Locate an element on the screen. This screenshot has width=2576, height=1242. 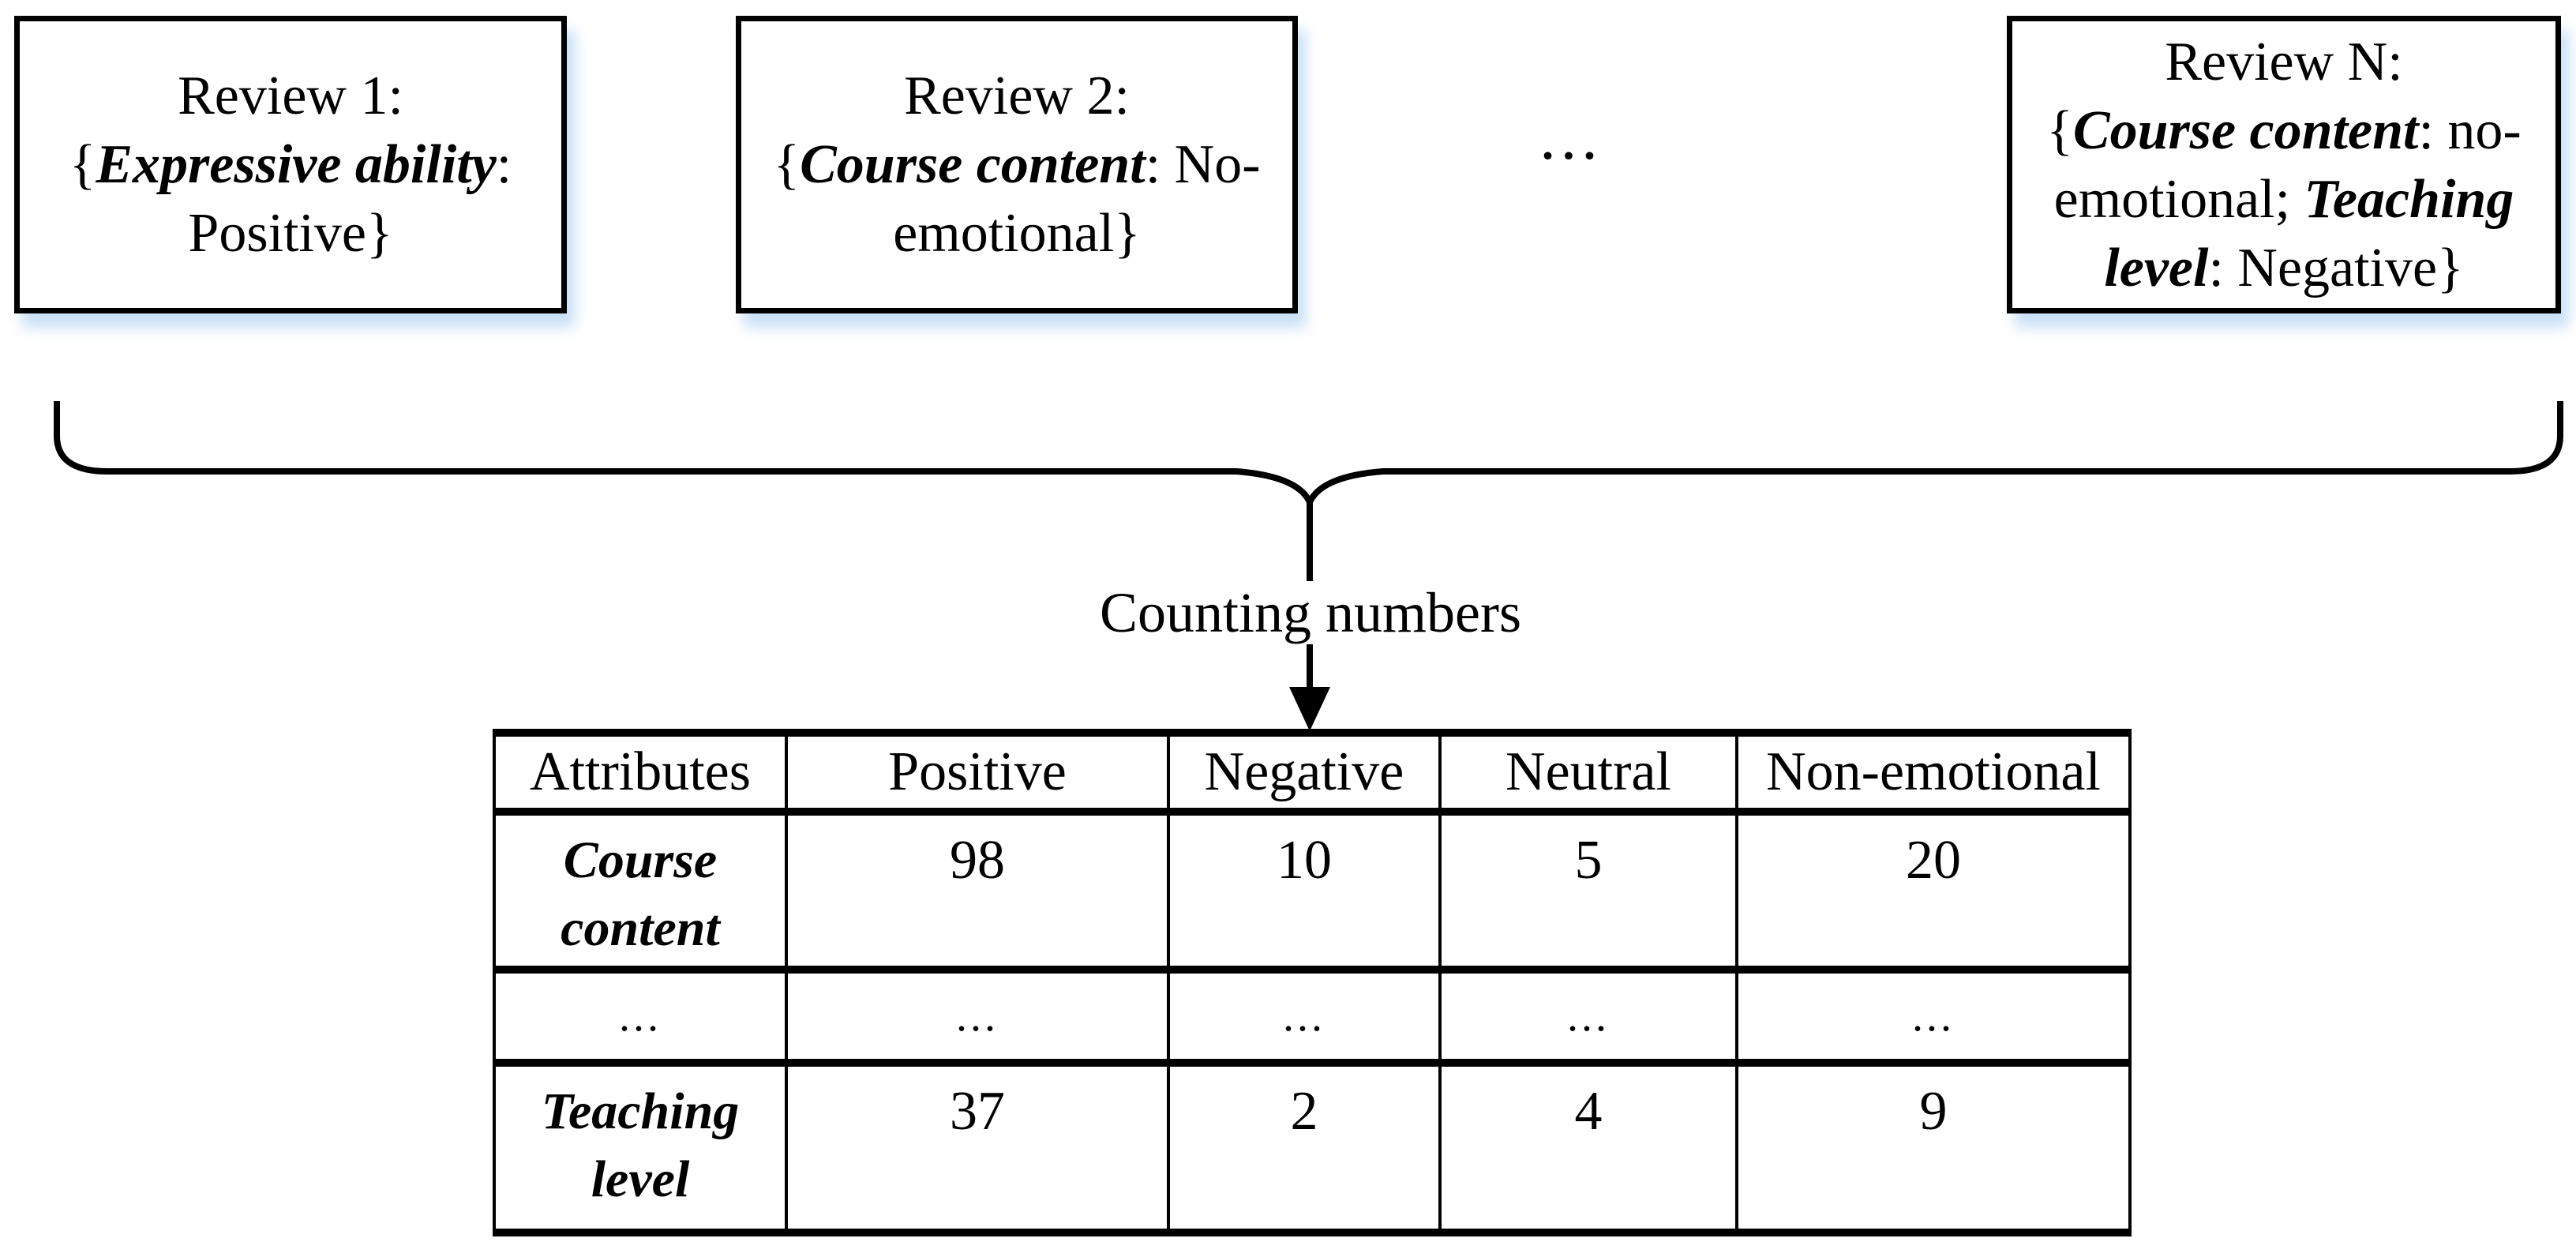
table-row-attribute: Course content is located at coordinates (642, 895).